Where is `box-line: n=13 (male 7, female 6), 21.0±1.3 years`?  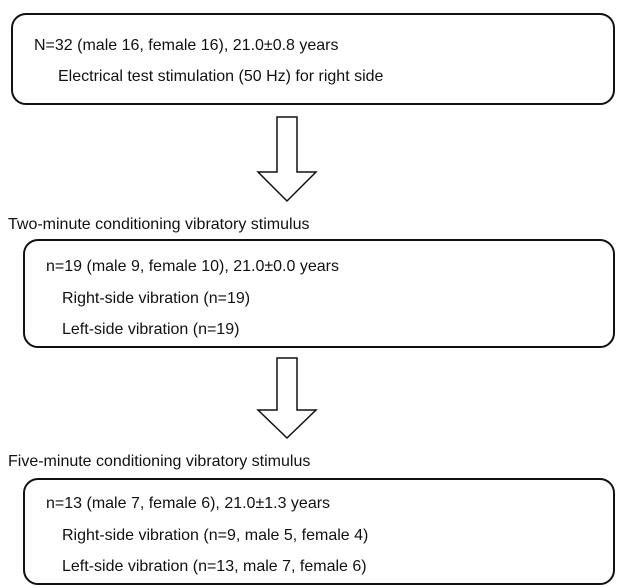
box-line: n=13 (male 7, female 6), 21.0±1.3 years is located at coordinates (188, 503).